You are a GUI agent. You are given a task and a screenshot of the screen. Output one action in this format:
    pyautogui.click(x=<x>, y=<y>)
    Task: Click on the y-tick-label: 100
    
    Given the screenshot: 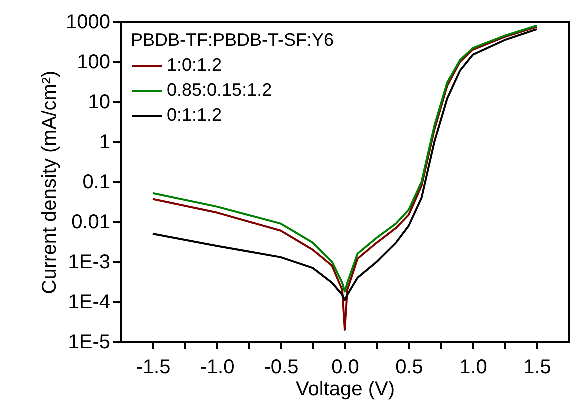 What is the action you would take?
    pyautogui.click(x=93, y=63)
    